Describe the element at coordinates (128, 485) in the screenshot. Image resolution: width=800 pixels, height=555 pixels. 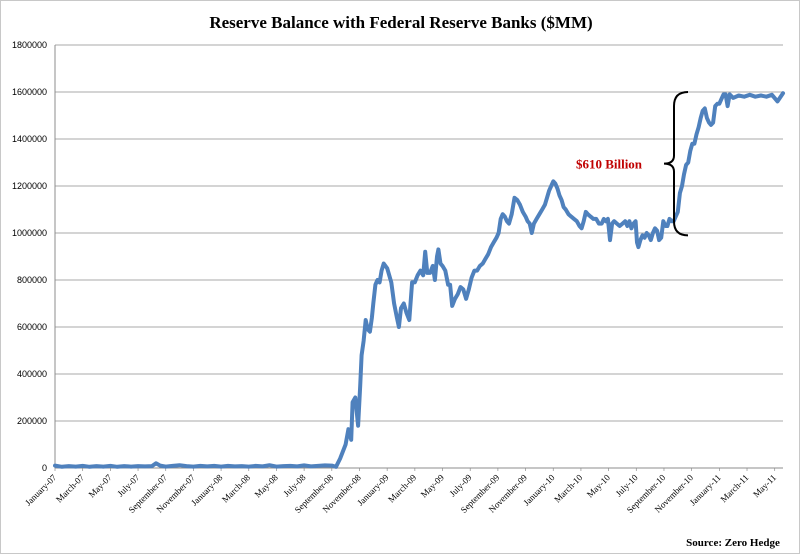
I see `x-tick-label: July-07` at that location.